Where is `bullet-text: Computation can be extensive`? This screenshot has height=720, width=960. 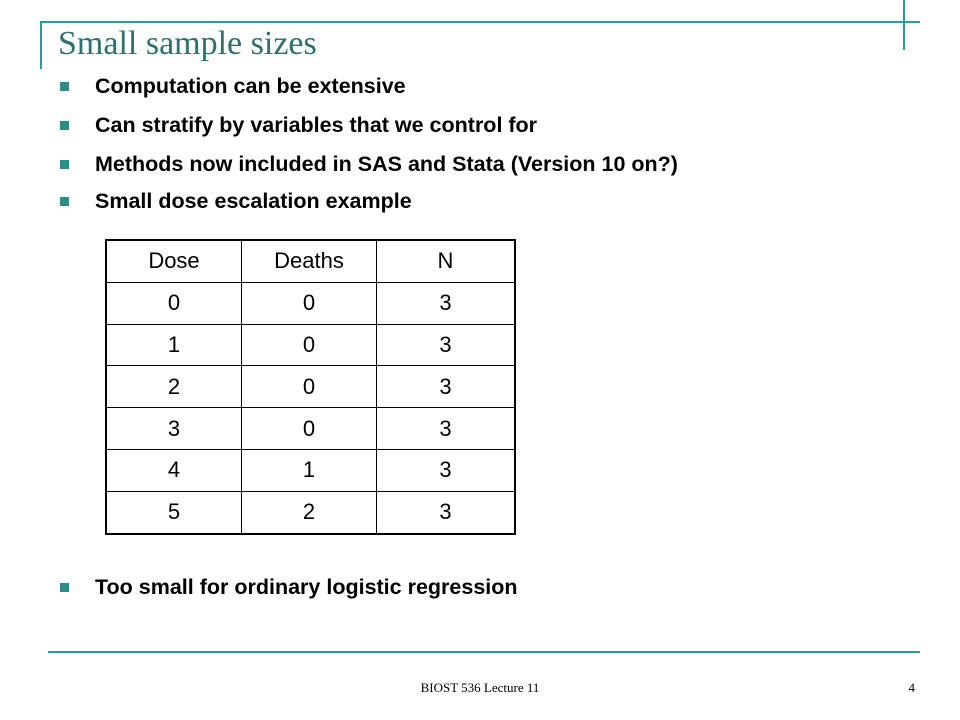 bullet-text: Computation can be extensive is located at coordinates (250, 86).